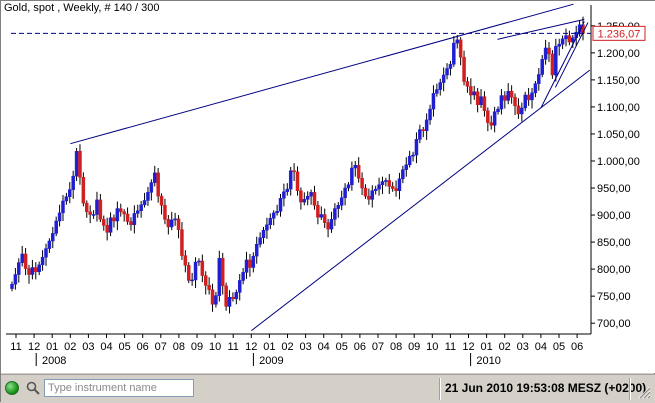 This screenshot has width=655, height=403. I want to click on search-icon, so click(33, 388).